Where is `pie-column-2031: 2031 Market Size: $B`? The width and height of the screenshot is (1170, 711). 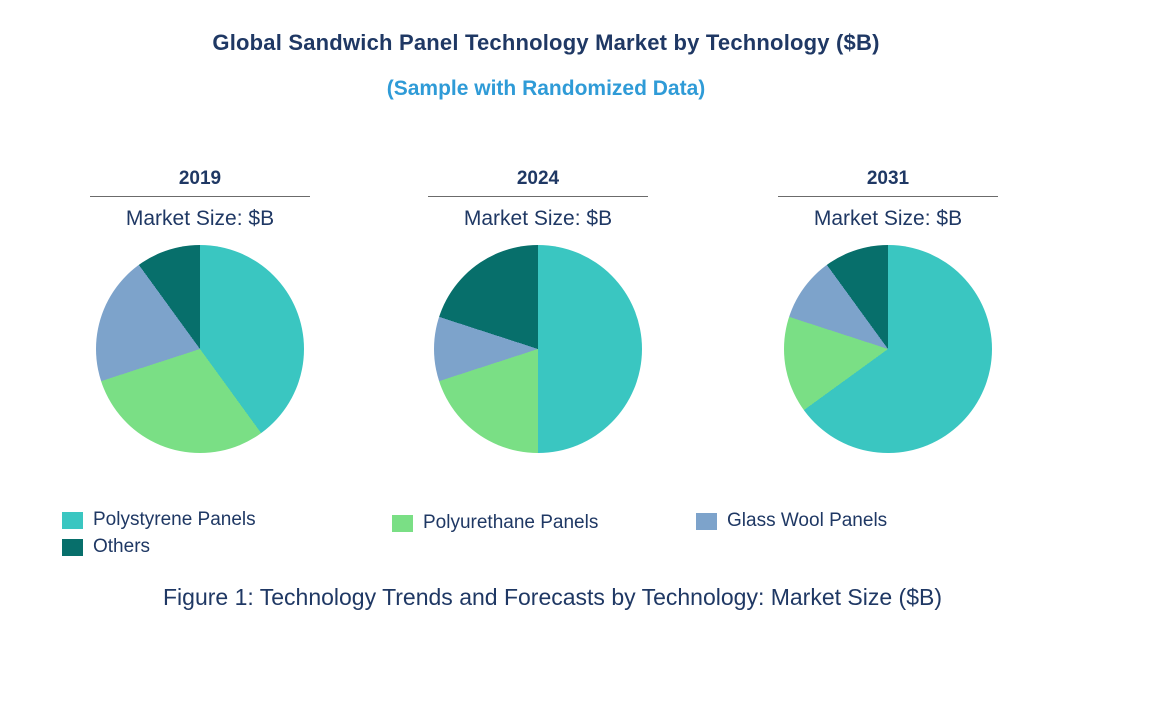 pie-column-2031: 2031 Market Size: $B is located at coordinates (888, 310).